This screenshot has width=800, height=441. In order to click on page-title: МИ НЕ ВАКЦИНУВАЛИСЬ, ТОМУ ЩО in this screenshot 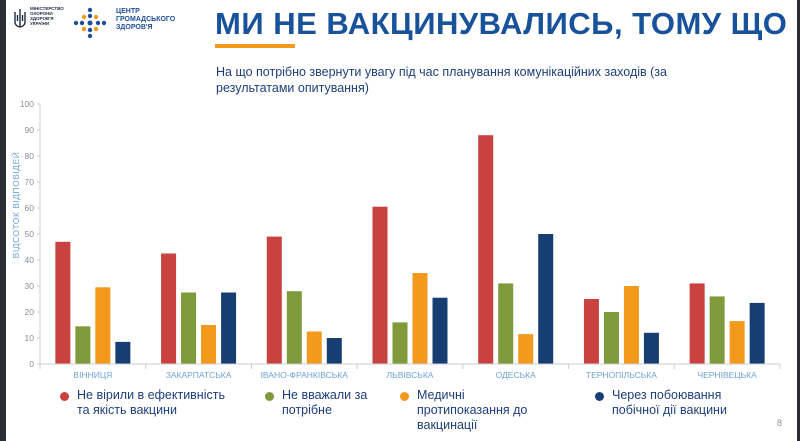, I will do `click(501, 23)`.